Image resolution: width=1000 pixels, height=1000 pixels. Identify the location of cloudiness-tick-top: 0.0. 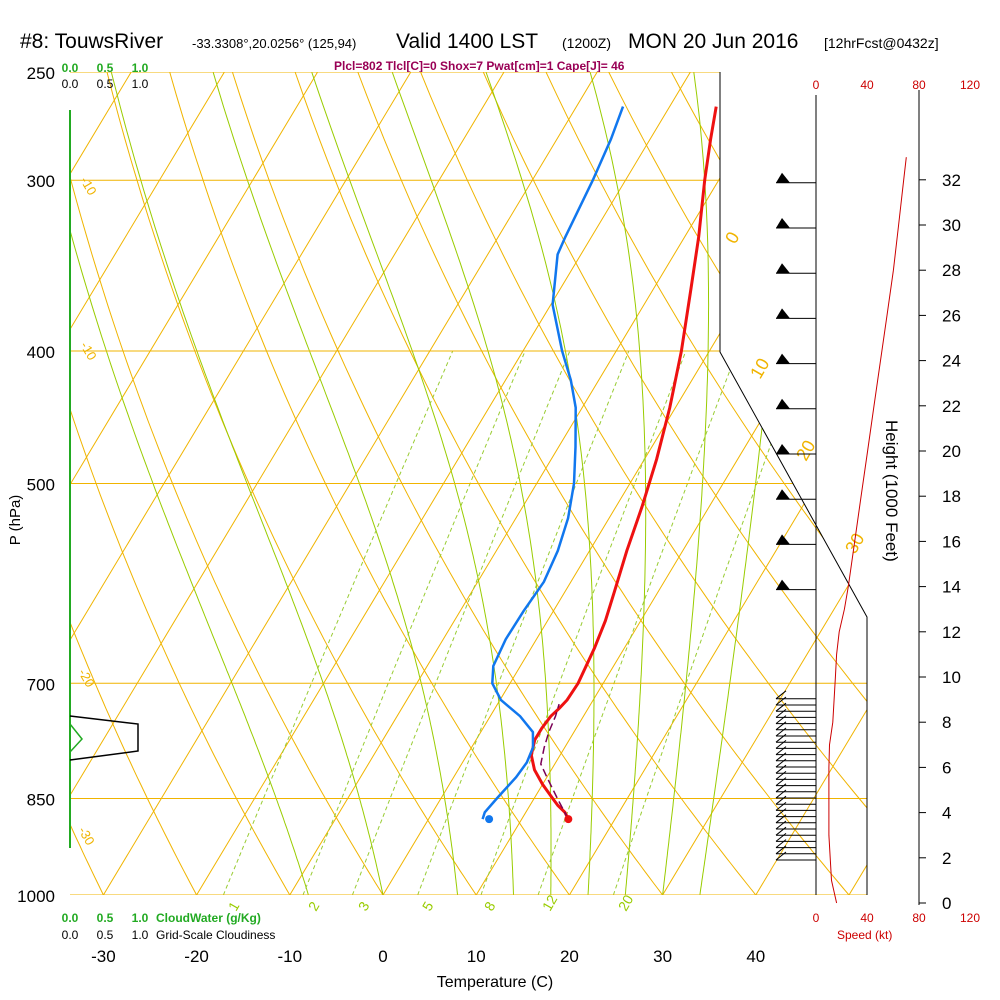
(70, 84).